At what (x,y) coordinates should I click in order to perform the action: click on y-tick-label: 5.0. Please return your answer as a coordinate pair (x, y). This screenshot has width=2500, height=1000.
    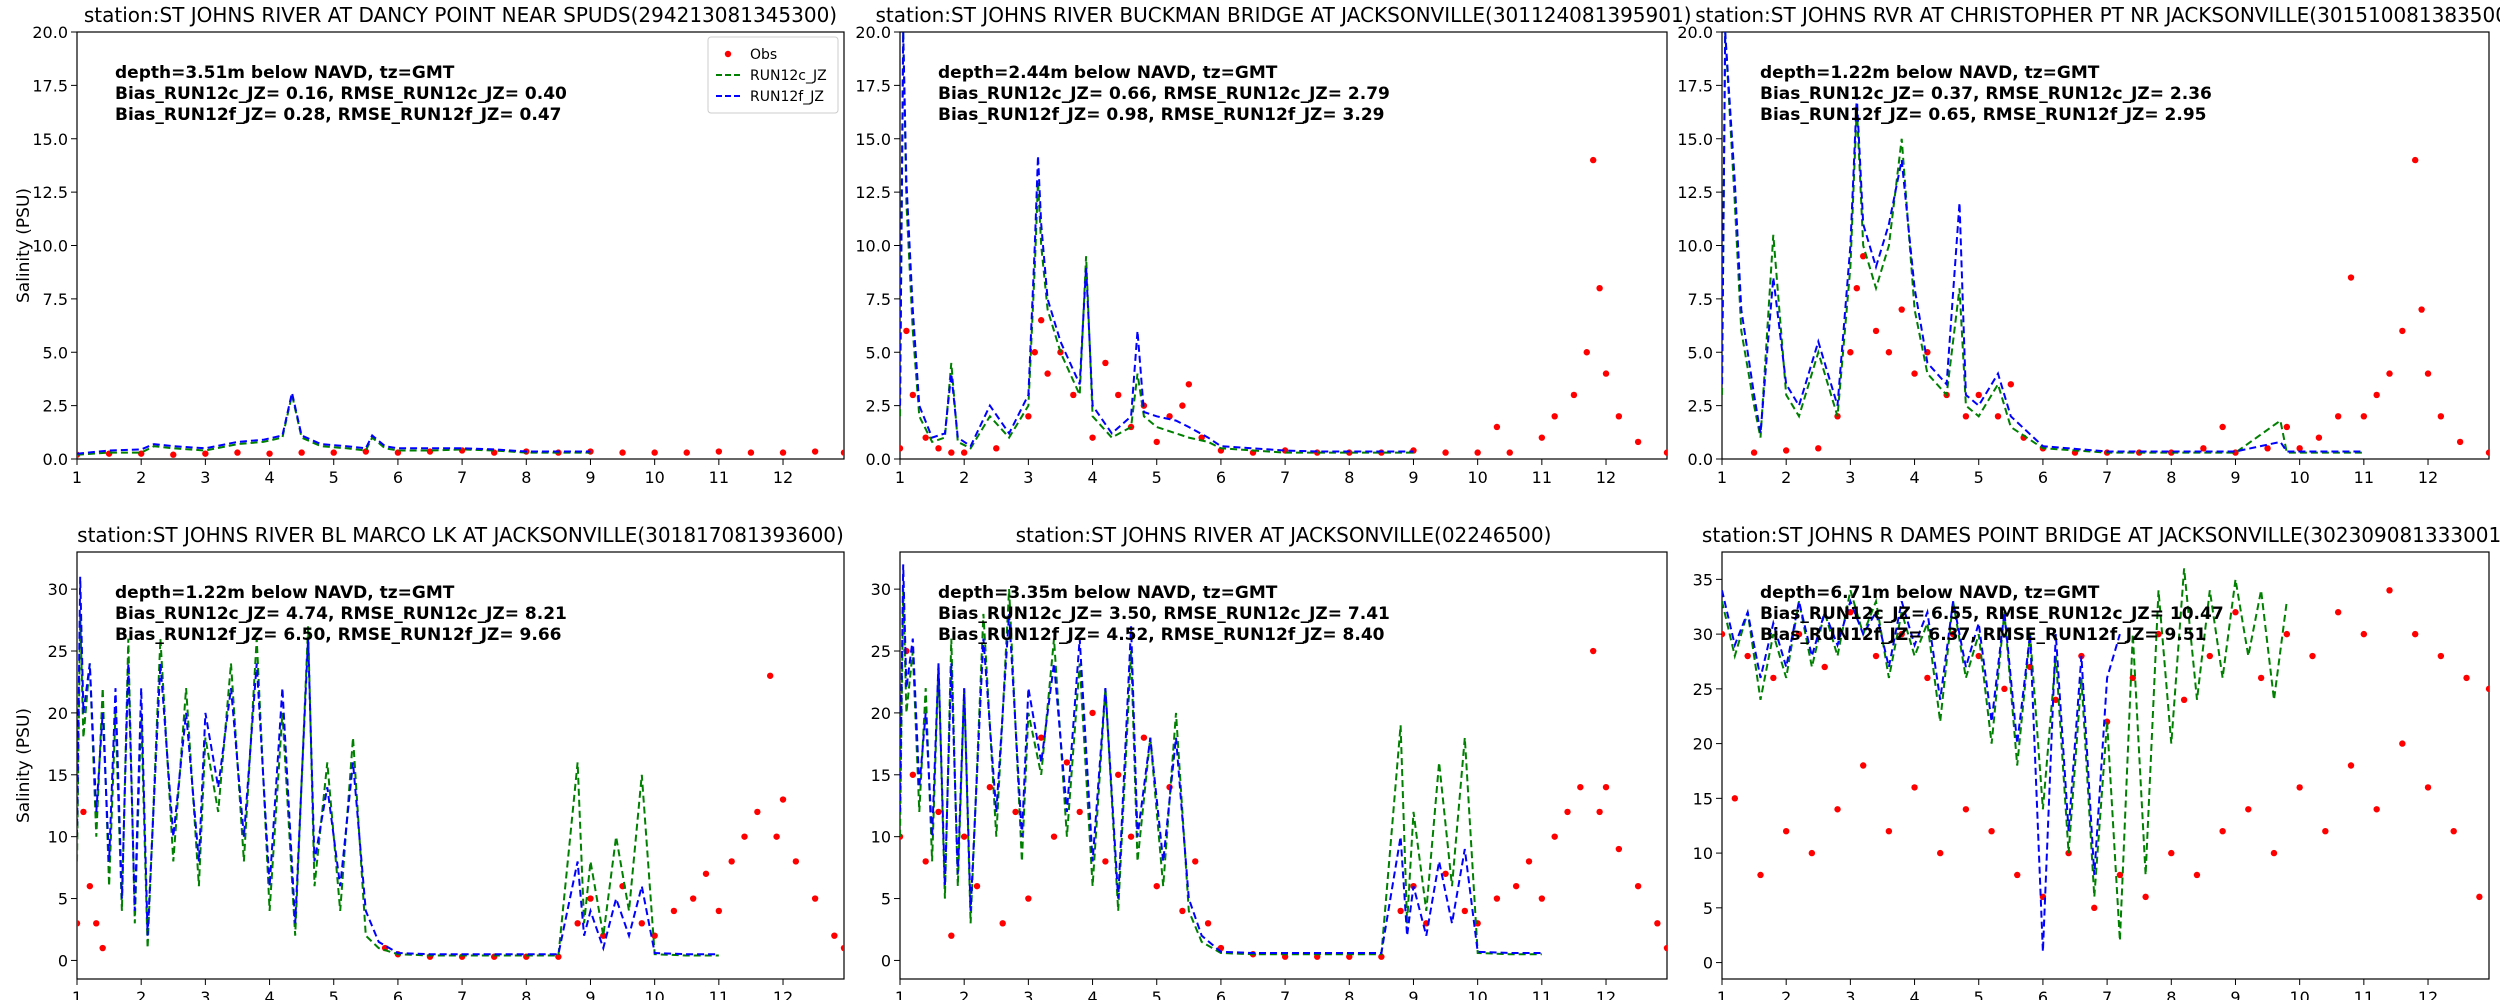
    Looking at the image, I should click on (878, 352).